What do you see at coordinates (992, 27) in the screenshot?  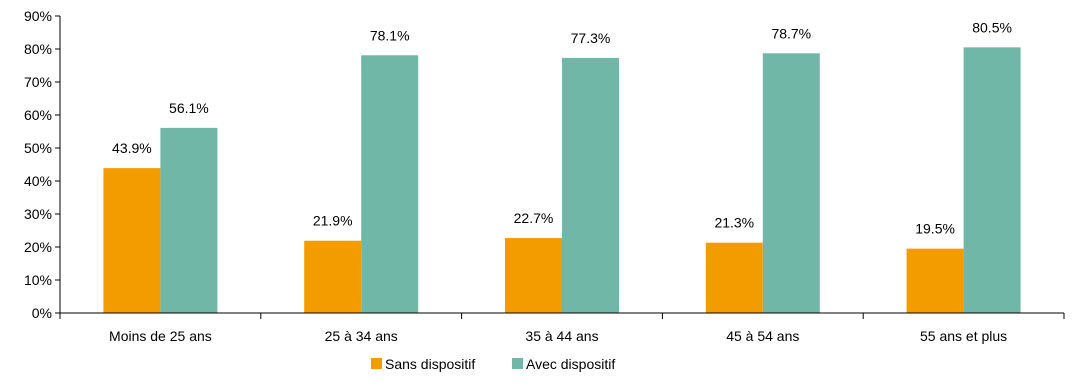 I see `data-label: 80.5%` at bounding box center [992, 27].